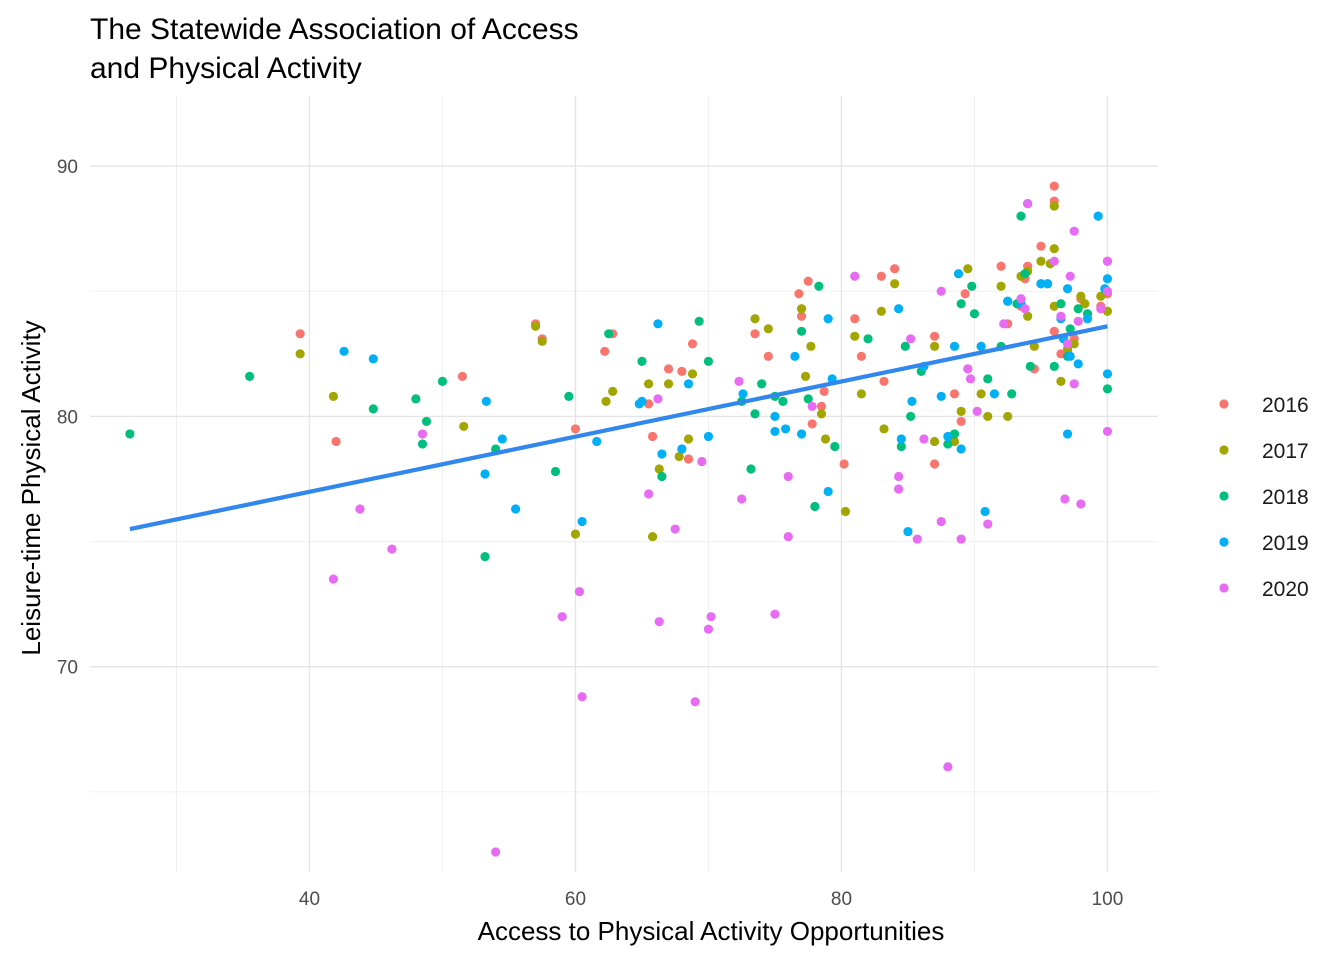 The image size is (1344, 960). Describe the element at coordinates (1108, 899) in the screenshot. I see `x-tick-label: 100` at that location.